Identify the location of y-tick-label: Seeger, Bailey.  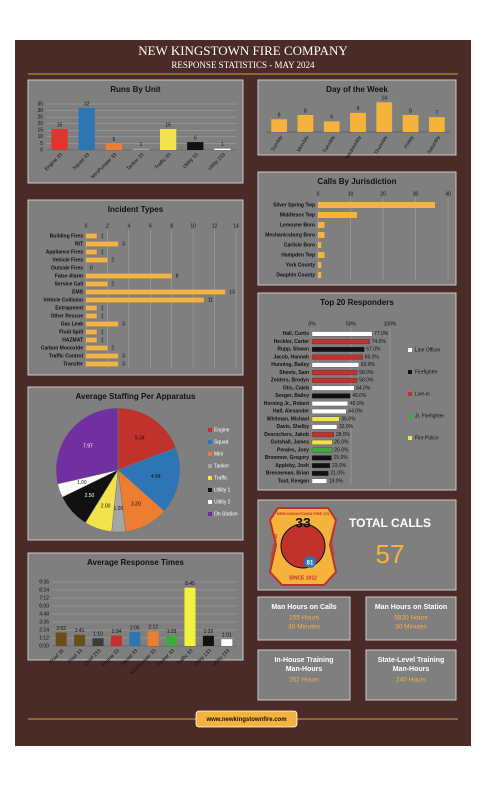
(292, 396).